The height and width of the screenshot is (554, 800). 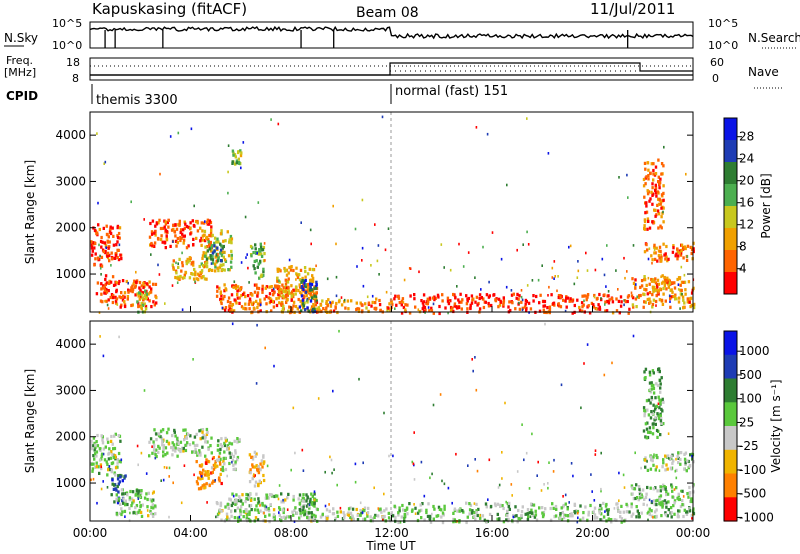 I want to click on power-ylabel: Slant Range [km], so click(x=30, y=212).